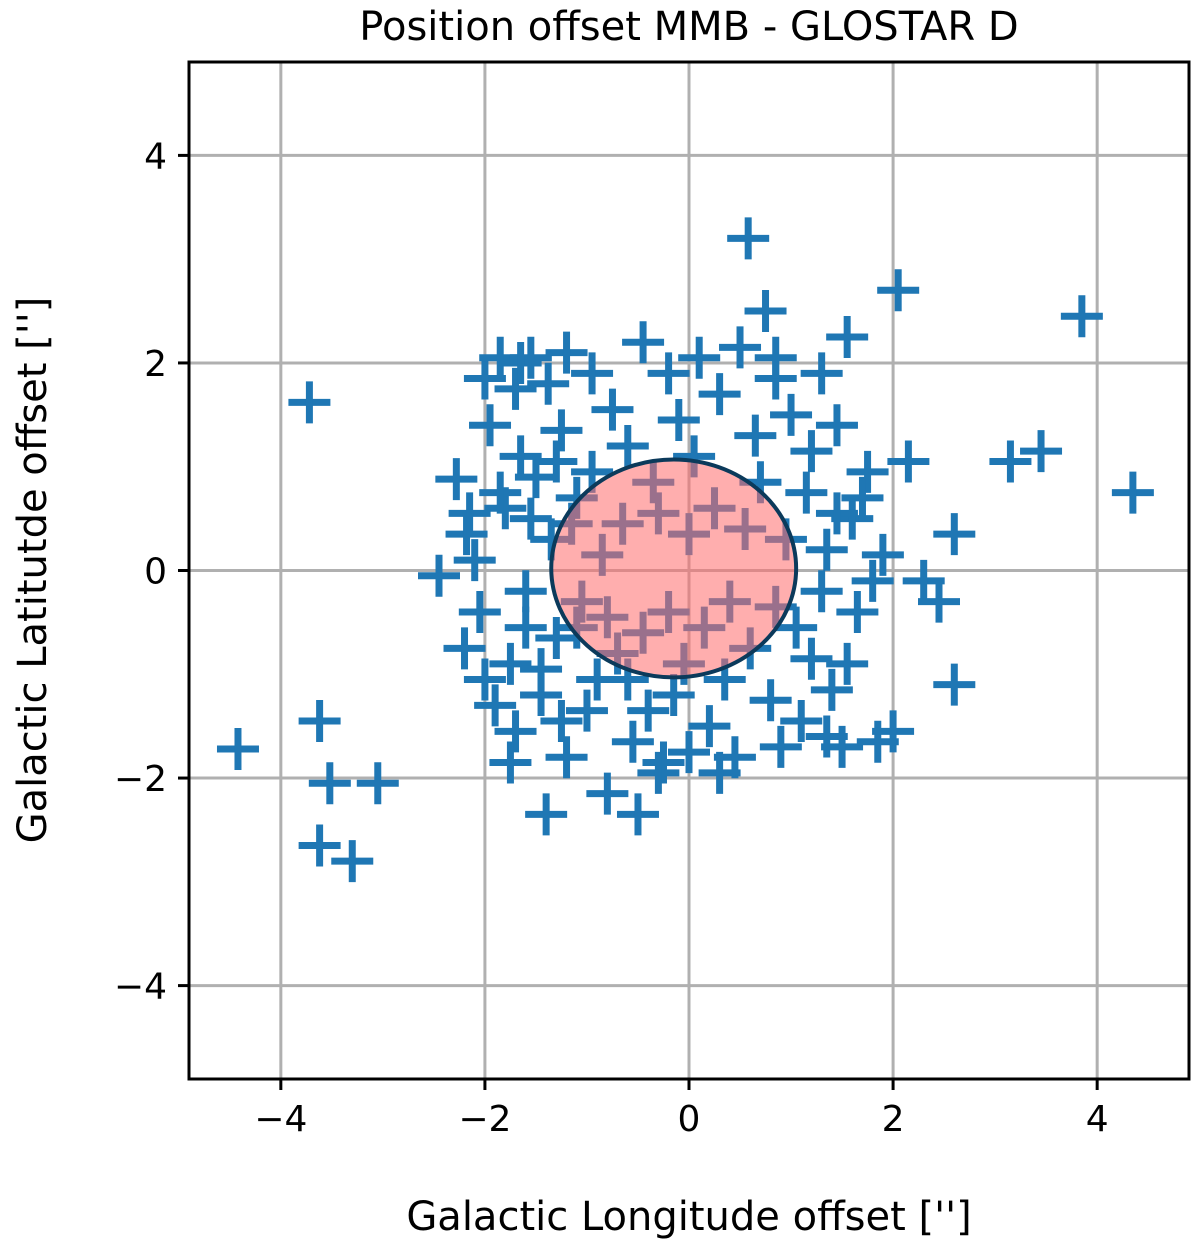 The image size is (1200, 1245). Describe the element at coordinates (33, 570) in the screenshot. I see `y-axis-label: Galactic Latitutde offset ['']` at that location.